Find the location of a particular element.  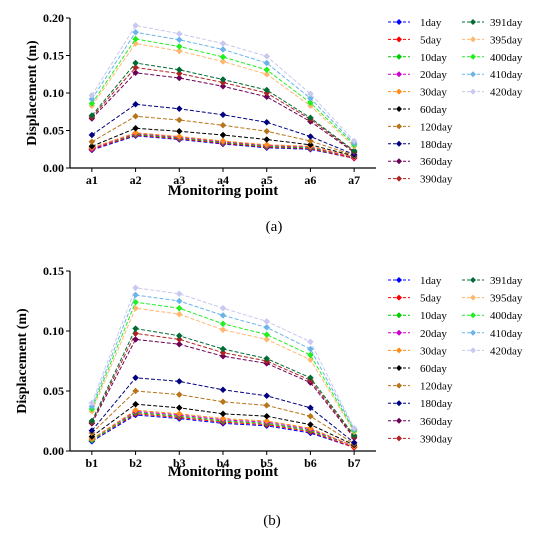

legend-item: 390day is located at coordinates (420, 439).